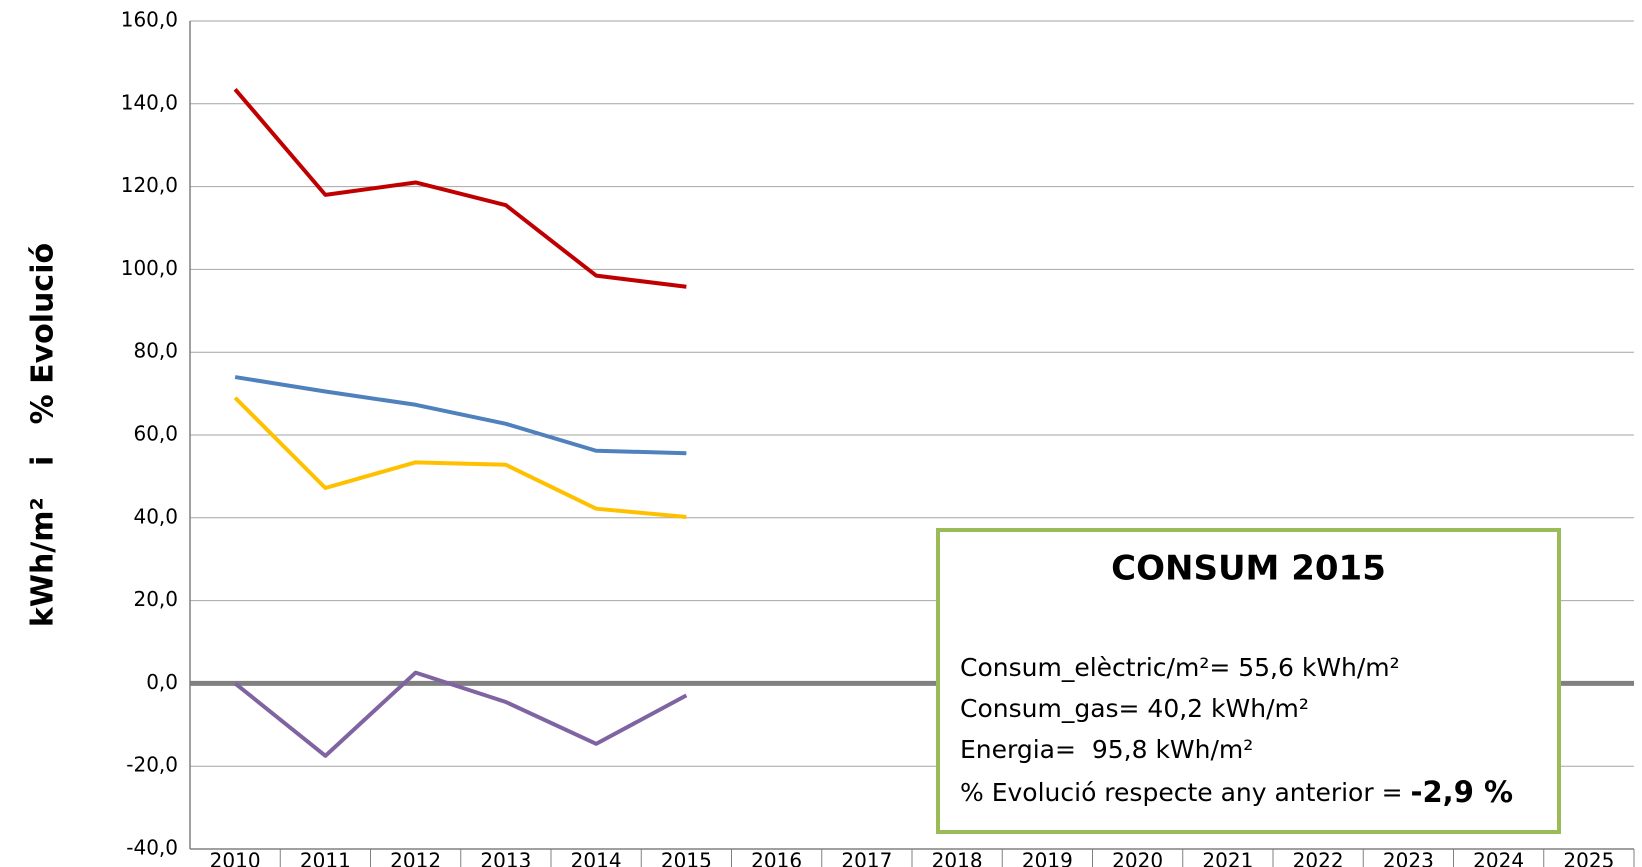 The height and width of the screenshot is (867, 1642). What do you see at coordinates (957, 858) in the screenshot?
I see `x-tick-label: 2018` at bounding box center [957, 858].